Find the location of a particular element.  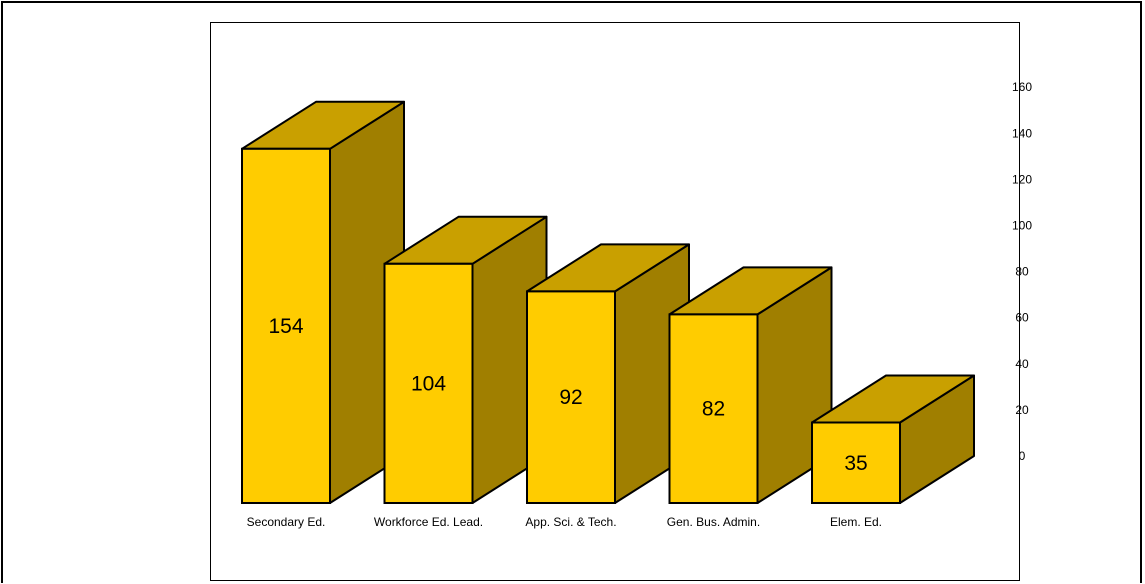

bar-value-label: 92 is located at coordinates (570, 397).